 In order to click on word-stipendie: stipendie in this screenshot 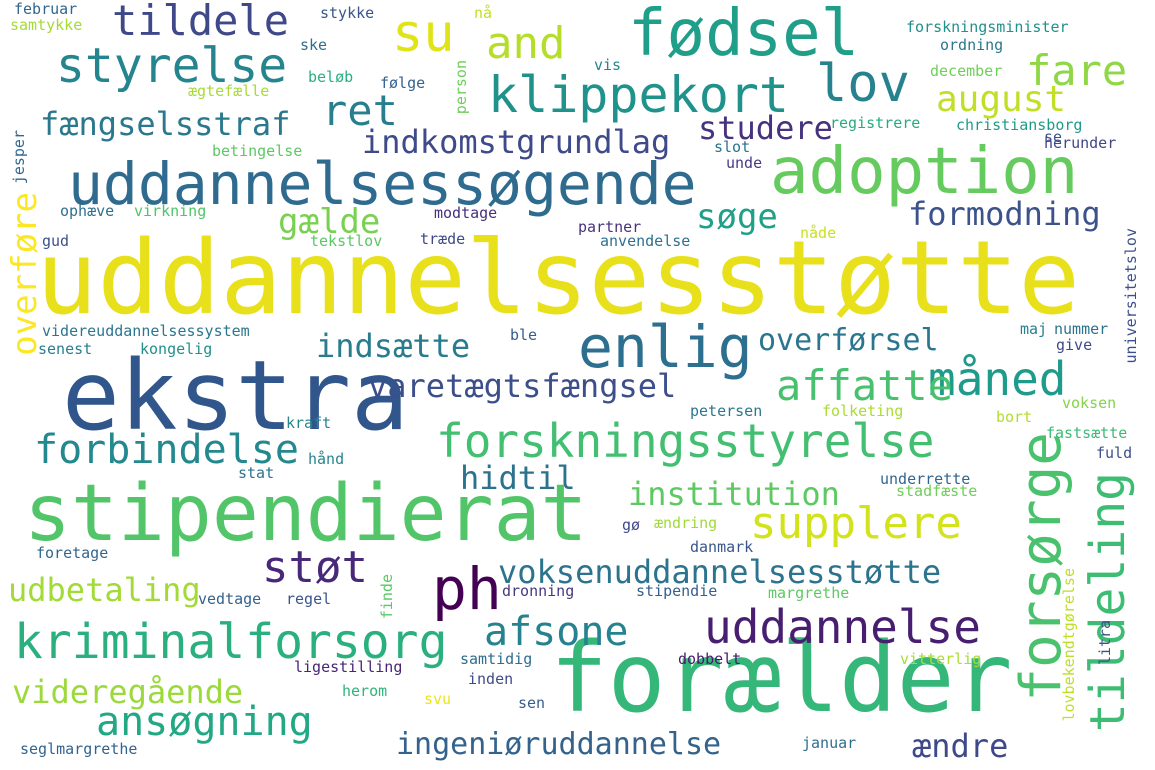, I will do `click(677, 591)`.